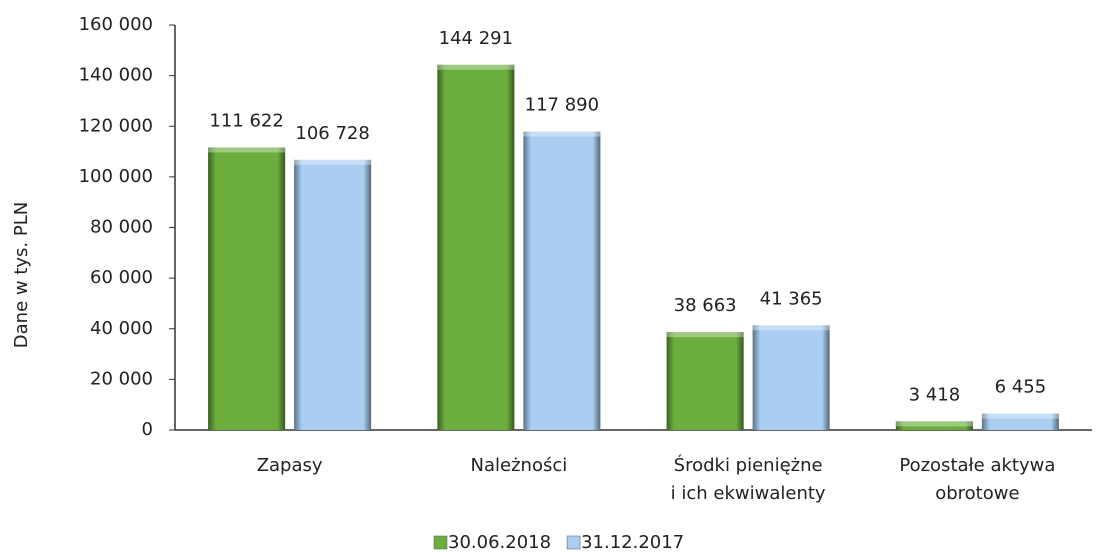  I want to click on y-tick-label: 40 000, so click(121, 328).